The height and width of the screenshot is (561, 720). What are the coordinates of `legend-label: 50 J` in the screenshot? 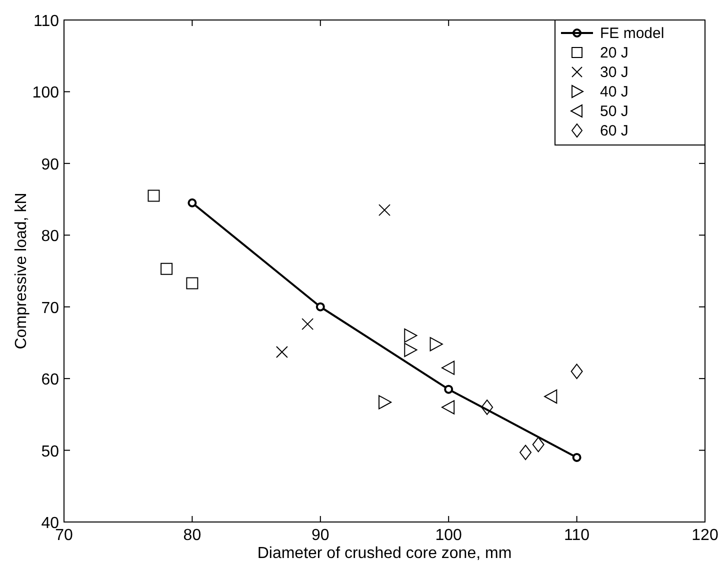 It's located at (614, 111).